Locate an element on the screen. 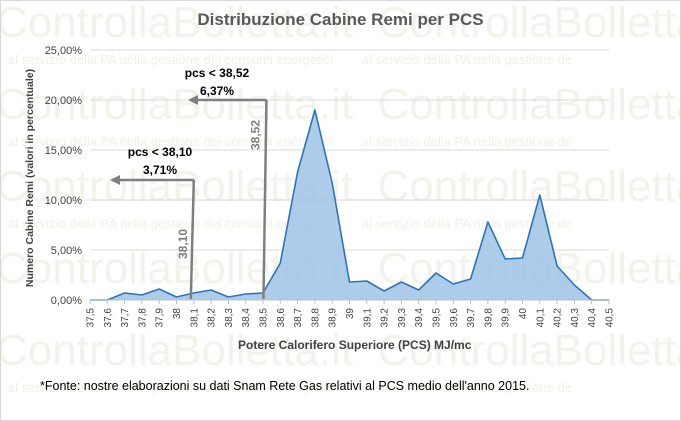 The width and height of the screenshot is (681, 421). x-tick-label: 38,6 is located at coordinates (281, 318).